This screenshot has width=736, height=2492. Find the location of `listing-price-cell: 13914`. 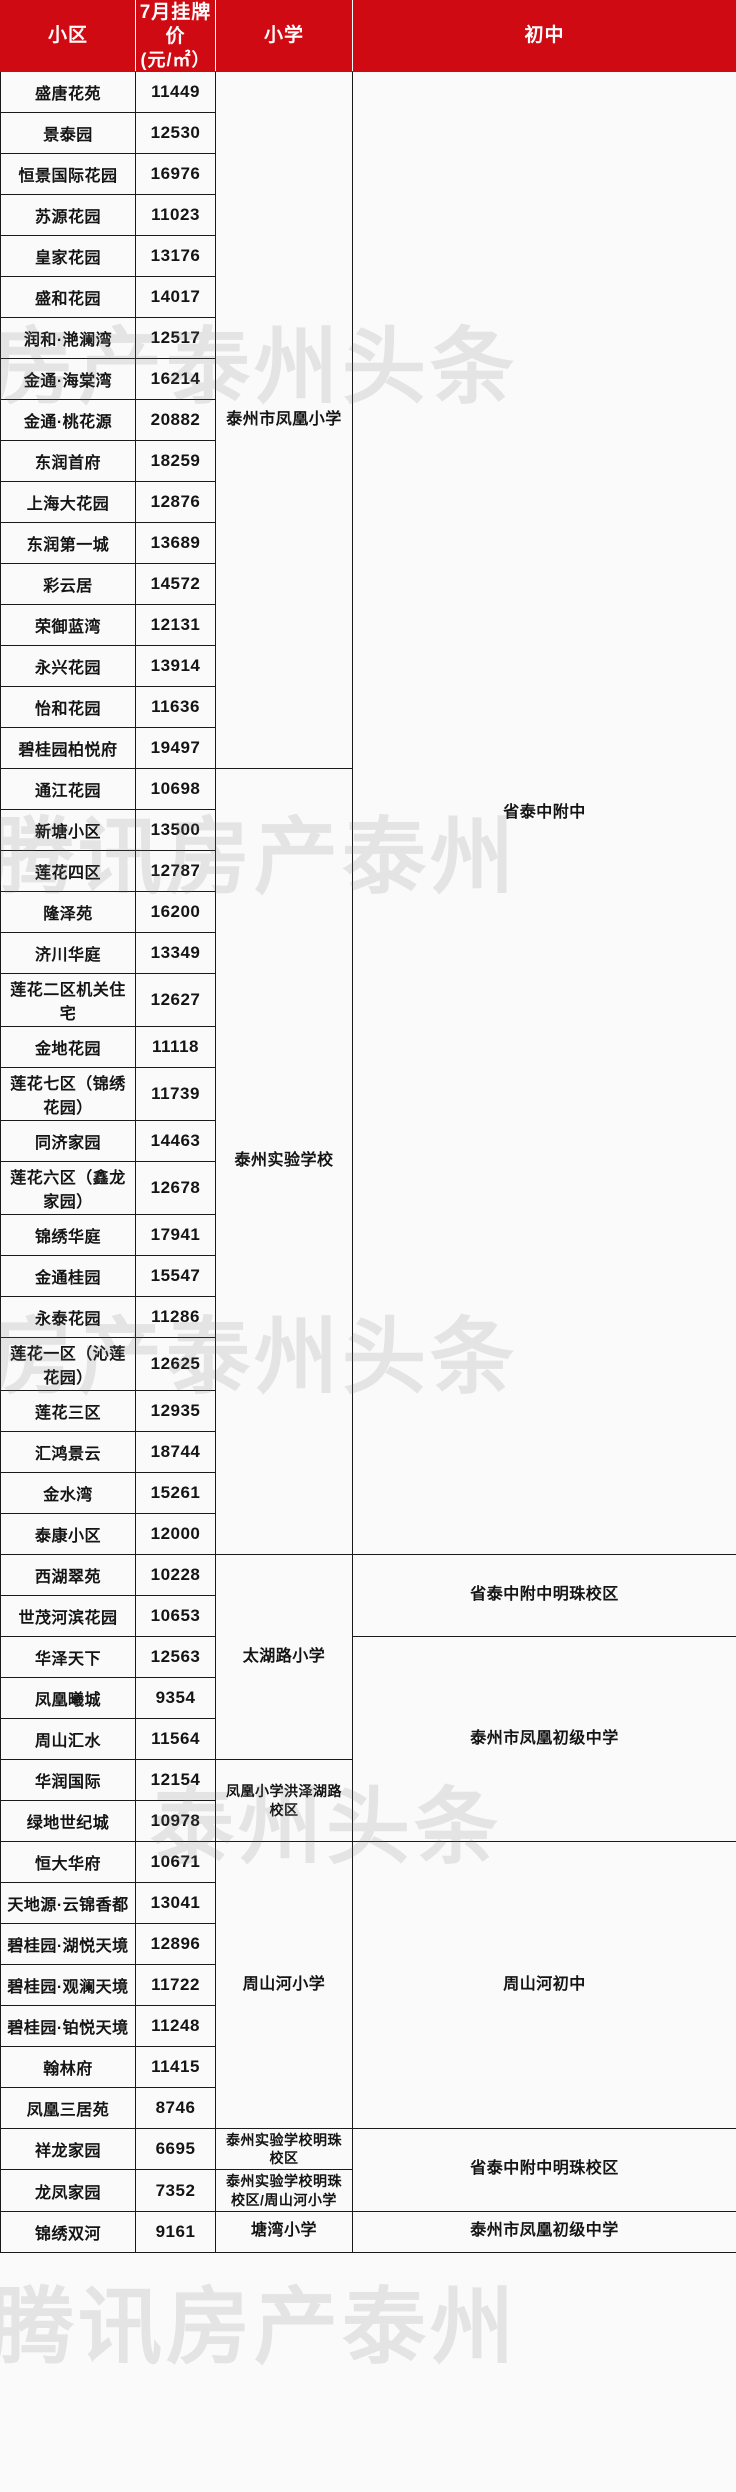

listing-price-cell: 13914 is located at coordinates (175, 666).